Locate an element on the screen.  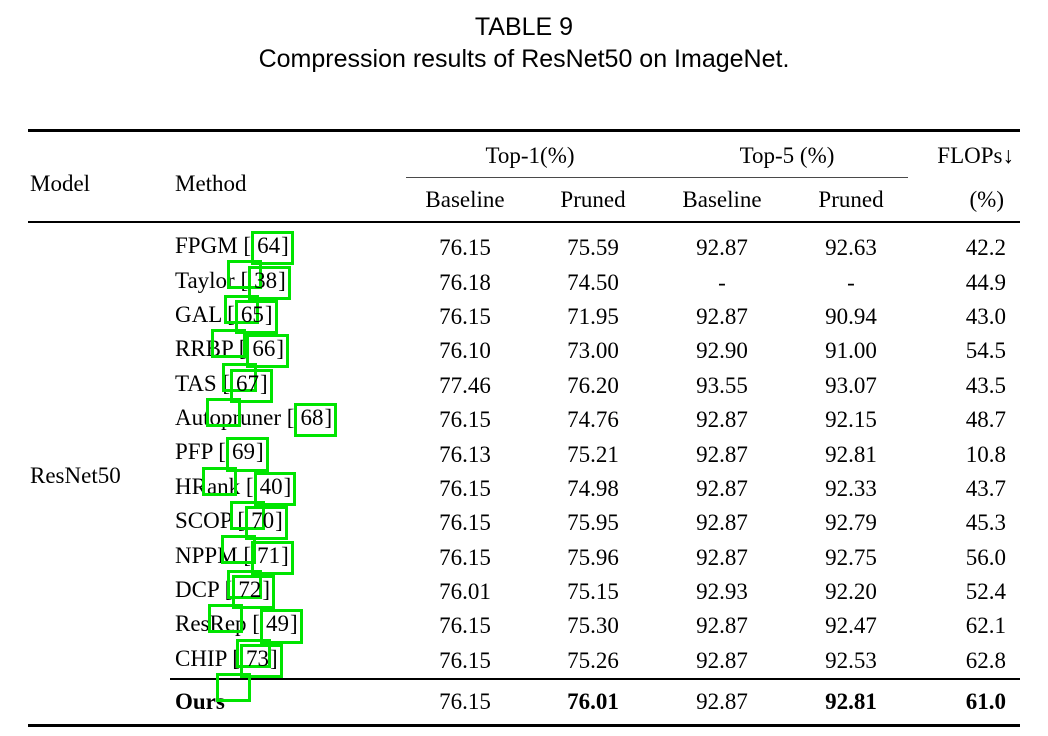
value-cell: 74.76 is located at coordinates (593, 420).